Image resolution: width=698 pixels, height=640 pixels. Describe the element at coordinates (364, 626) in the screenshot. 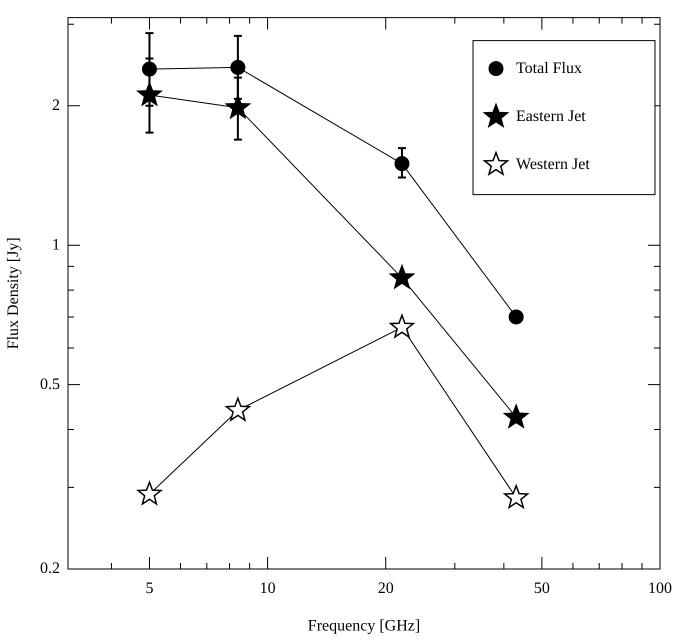

I see `x-axis-title: Frequency [GHz]` at that location.